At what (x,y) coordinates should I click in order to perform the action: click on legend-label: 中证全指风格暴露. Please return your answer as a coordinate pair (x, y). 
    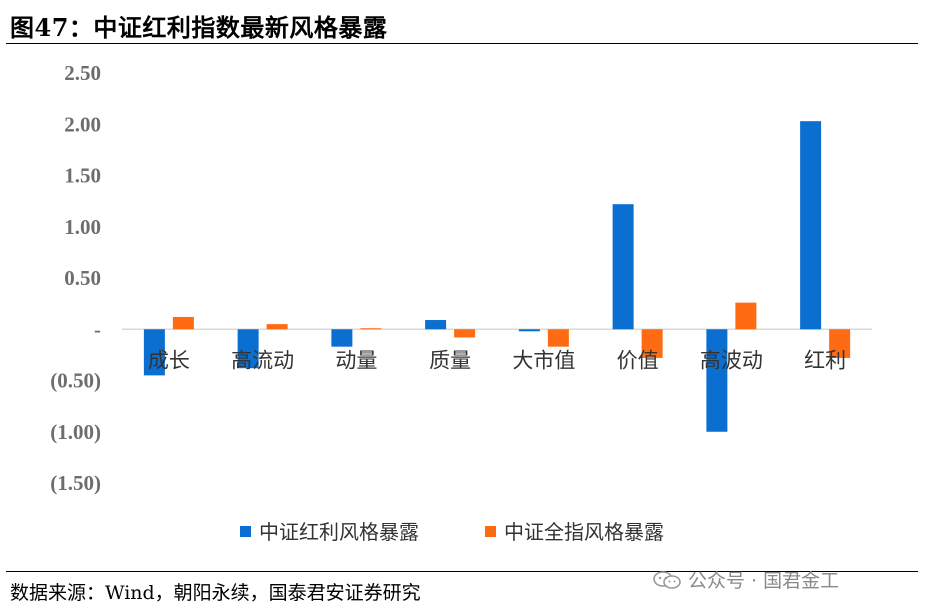
    Looking at the image, I should click on (584, 532).